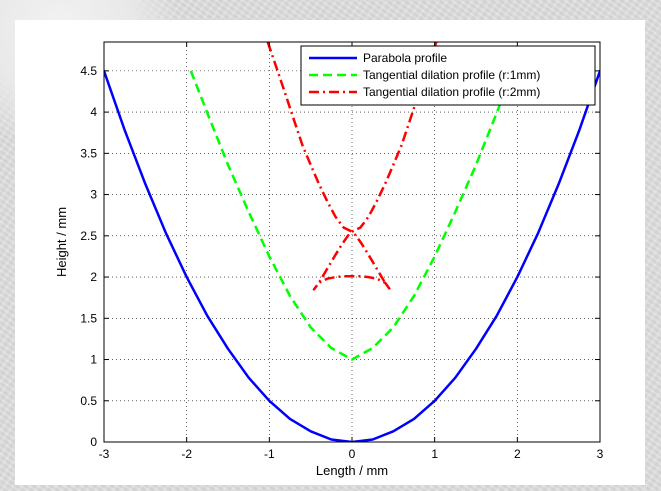  Describe the element at coordinates (104, 454) in the screenshot. I see `x-tick-label: -3` at that location.